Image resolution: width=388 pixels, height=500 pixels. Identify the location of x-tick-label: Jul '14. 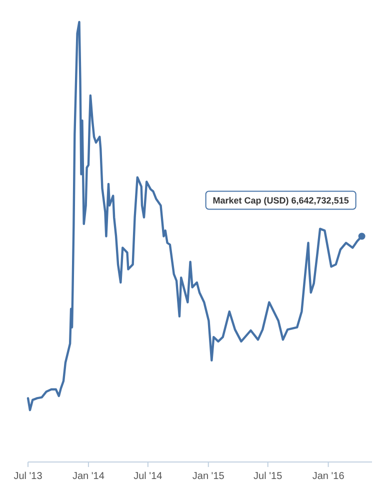
(148, 476).